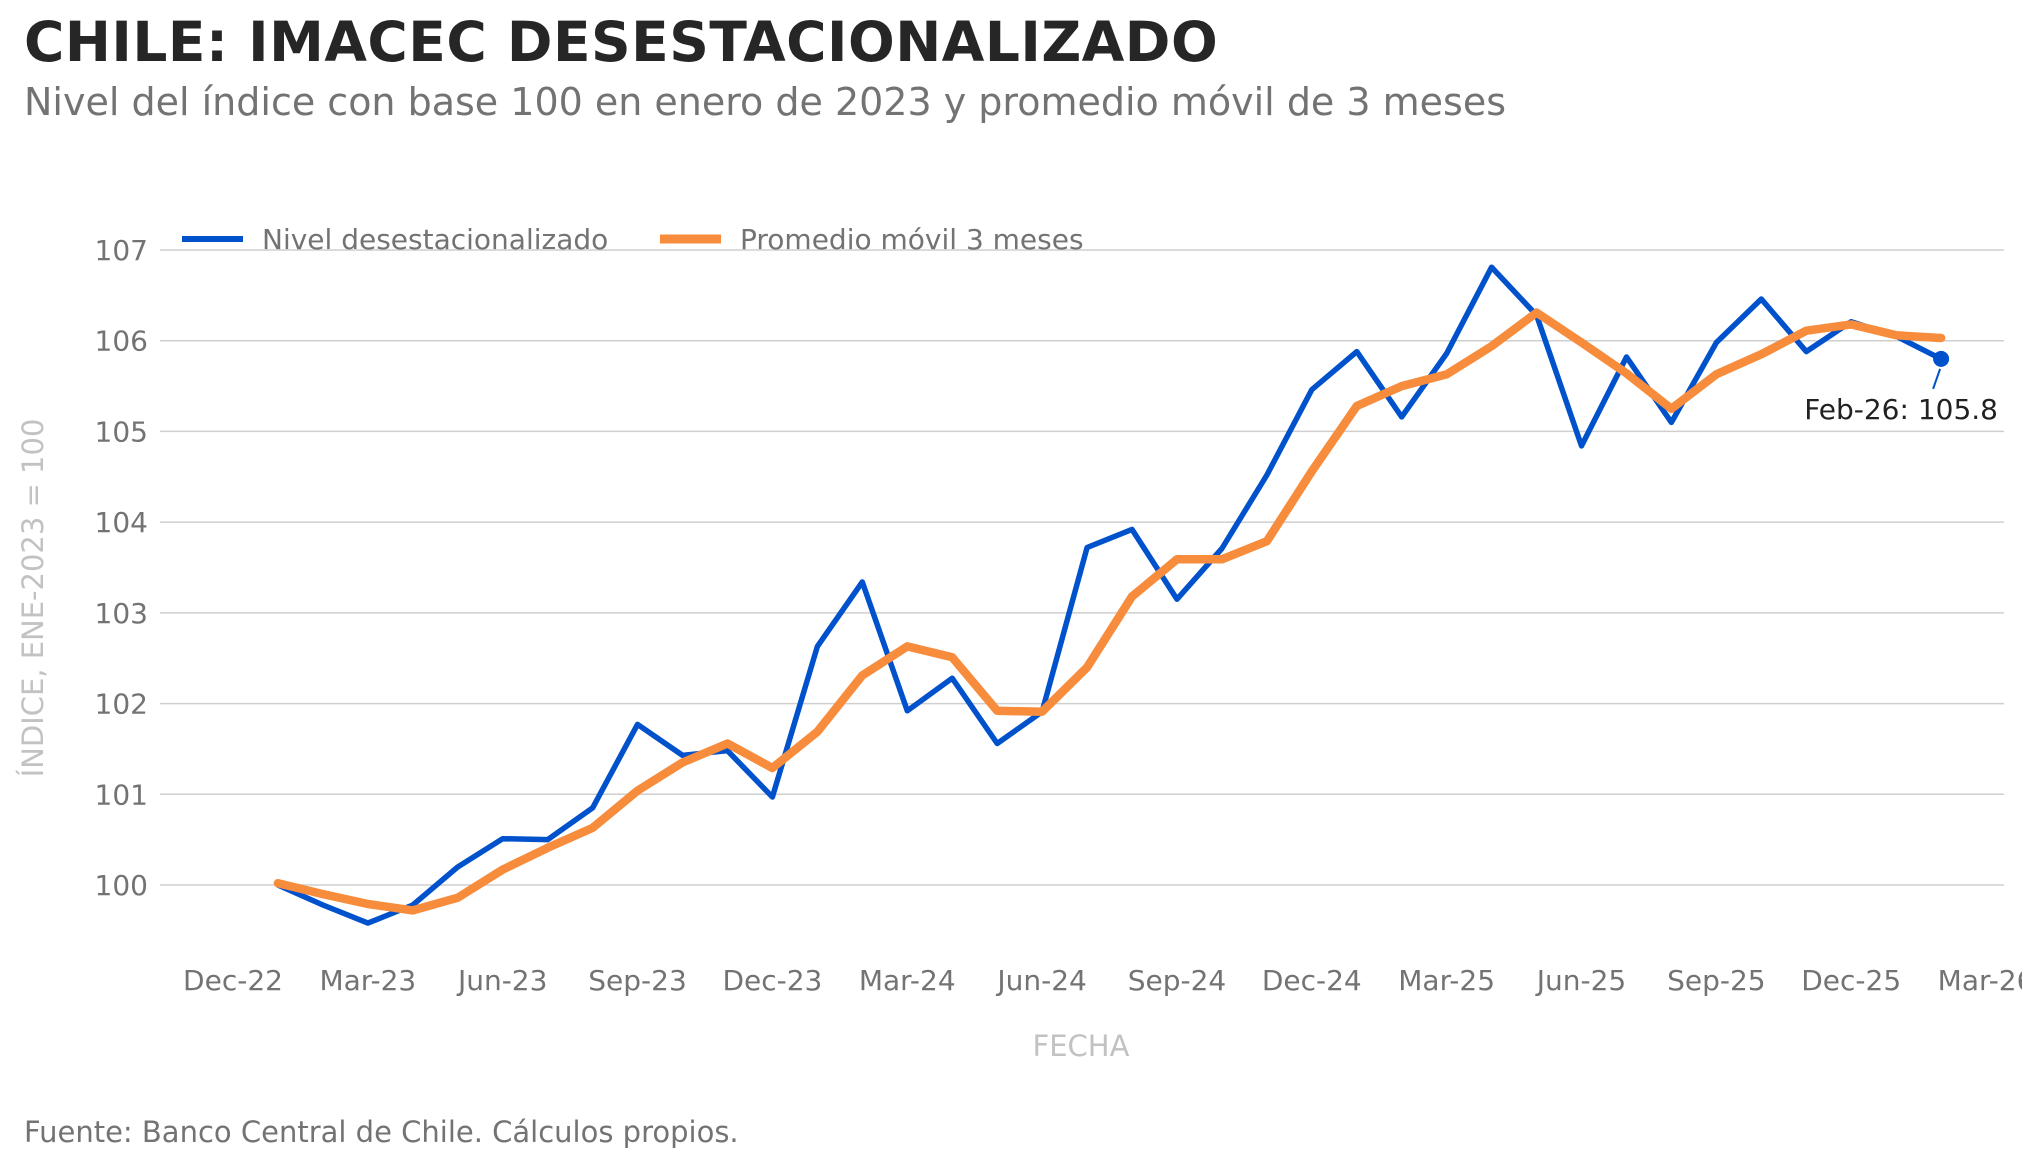 Image resolution: width=2022 pixels, height=1166 pixels. I want to click on legend-label-promedio: Promedio móvil 3 meses, so click(912, 239).